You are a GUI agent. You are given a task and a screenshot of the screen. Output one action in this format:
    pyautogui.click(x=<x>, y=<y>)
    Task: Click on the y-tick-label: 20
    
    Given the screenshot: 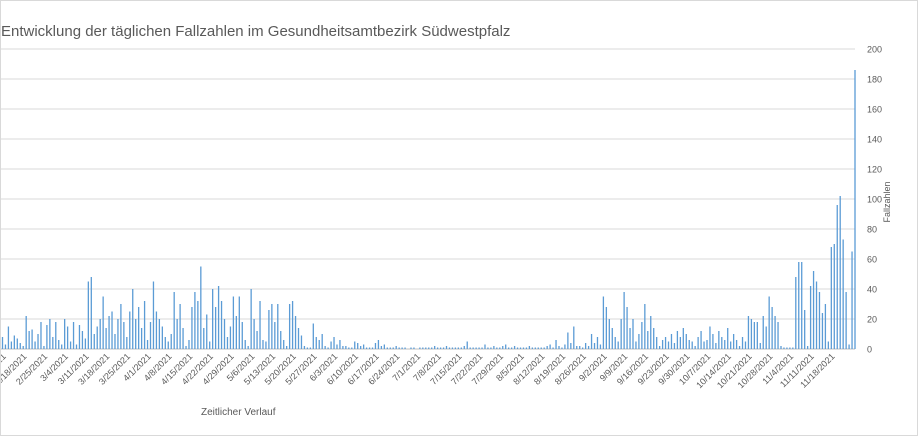 What is the action you would take?
    pyautogui.click(x=872, y=320)
    